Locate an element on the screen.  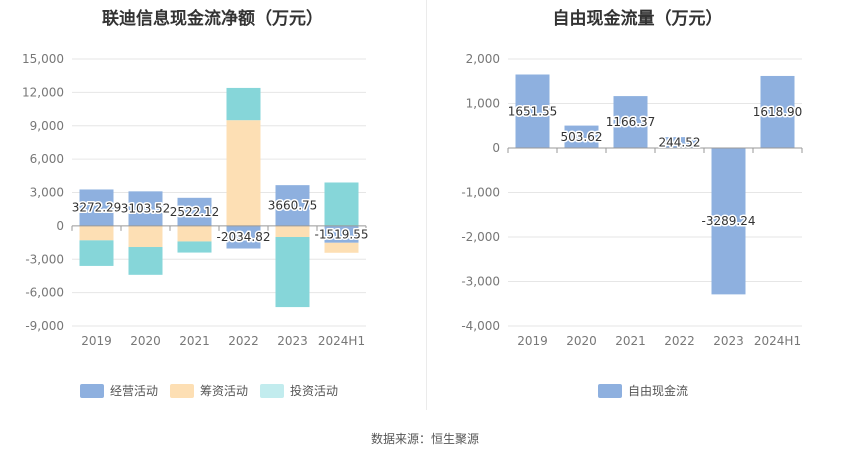
legend-label-investing: 投资活动 is located at coordinates (314, 391).